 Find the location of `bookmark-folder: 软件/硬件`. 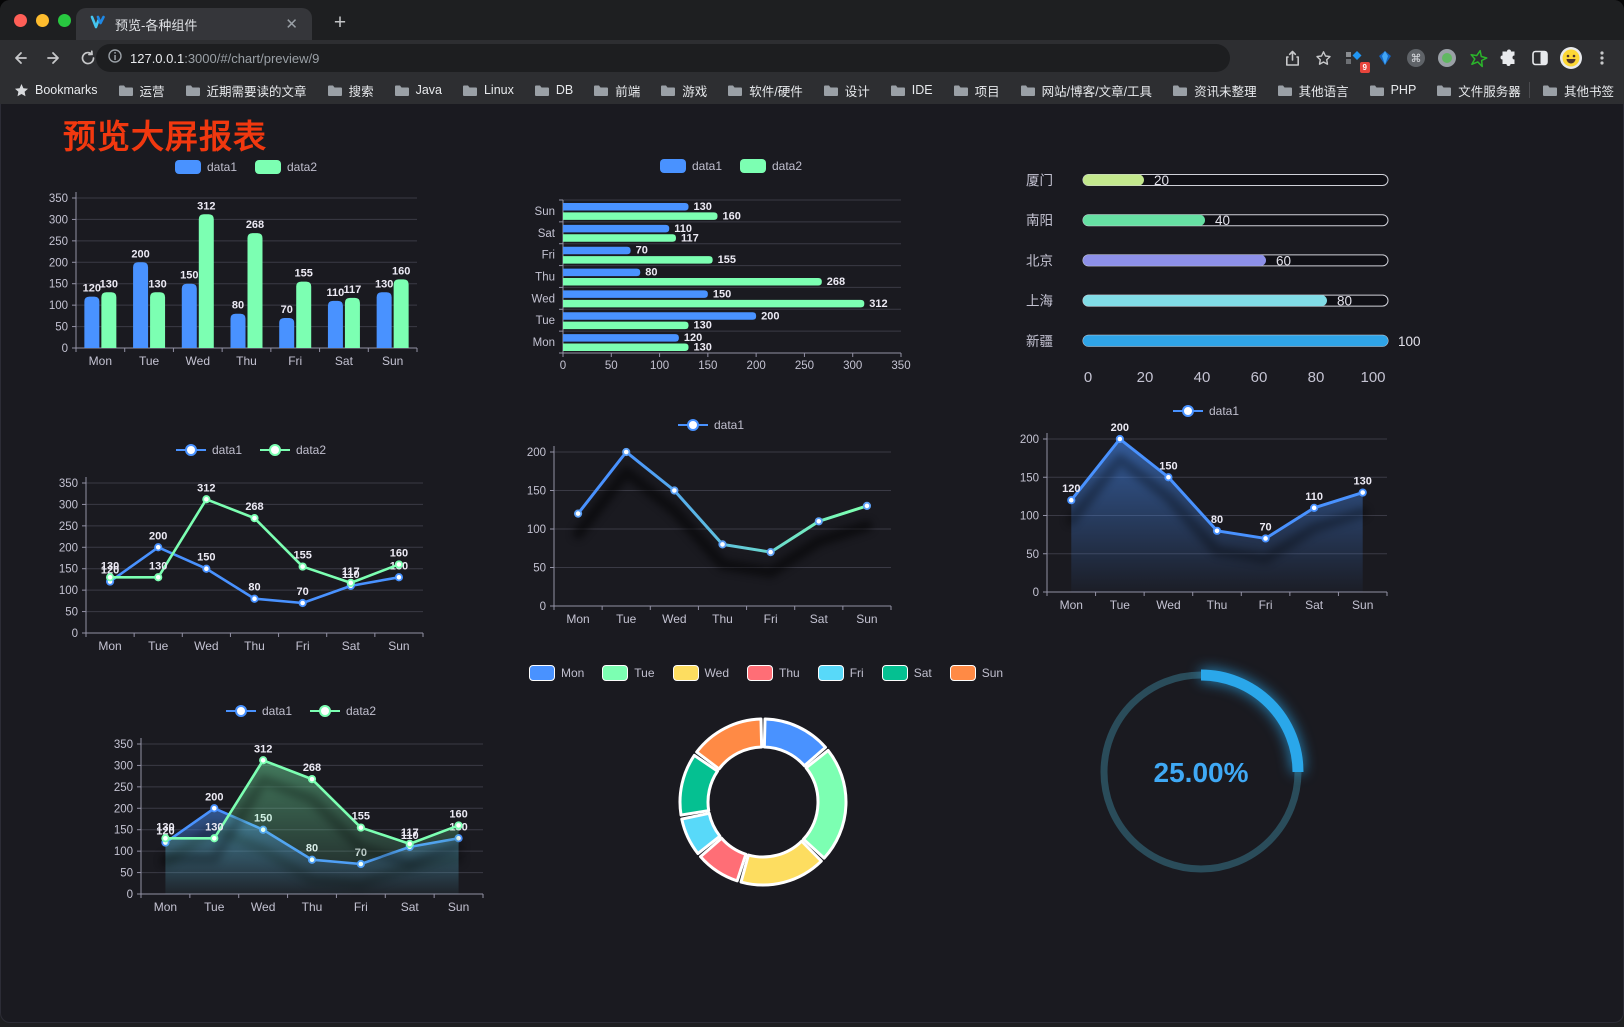

bookmark-folder: 软件/硬件 is located at coordinates (765, 90).